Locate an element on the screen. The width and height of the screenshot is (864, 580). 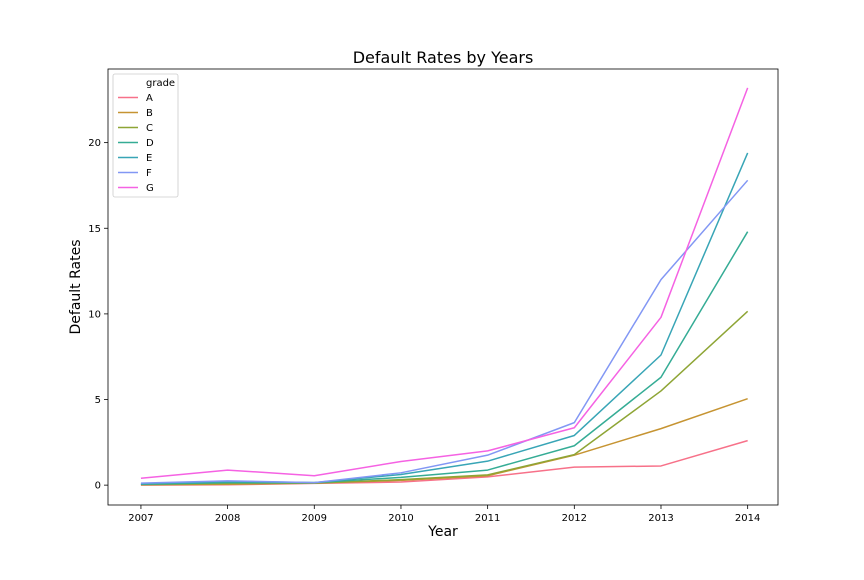
x-tick-label-2013: 2013 is located at coordinates (660, 518).